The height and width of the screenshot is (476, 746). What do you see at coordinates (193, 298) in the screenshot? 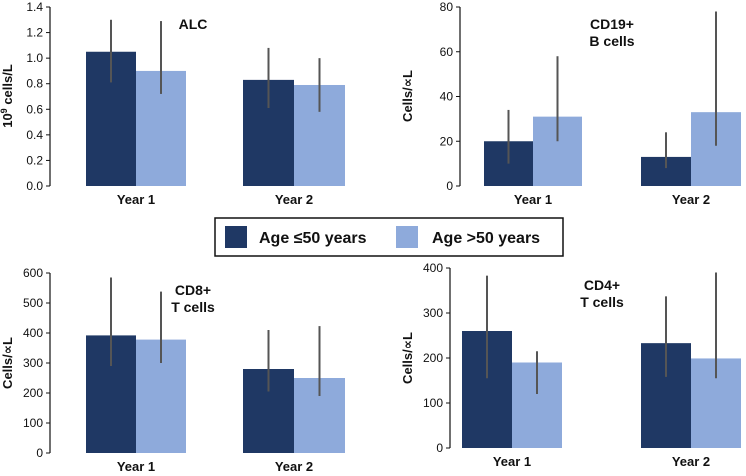
I see `panel-title: CD8+ T cells` at bounding box center [193, 298].